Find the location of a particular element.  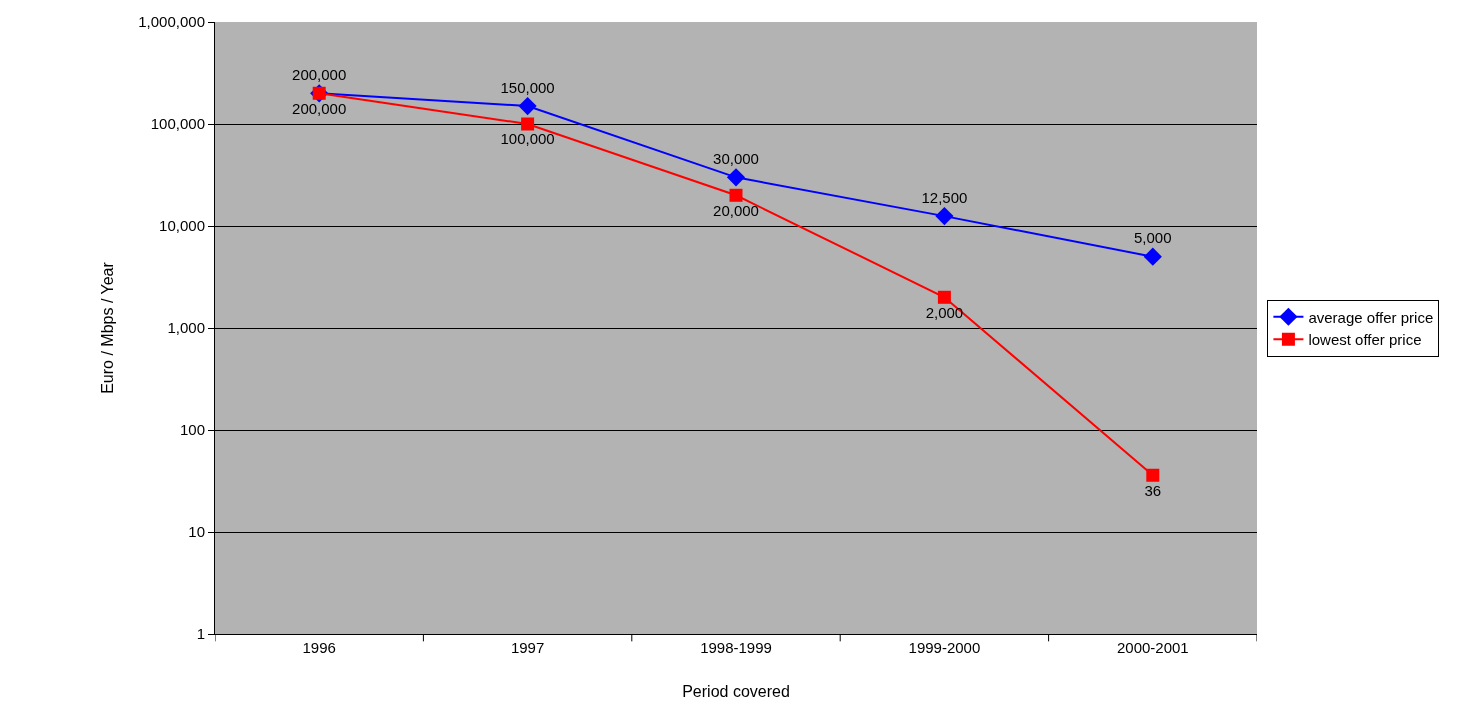

legend-label: average offer price is located at coordinates (1371, 317).